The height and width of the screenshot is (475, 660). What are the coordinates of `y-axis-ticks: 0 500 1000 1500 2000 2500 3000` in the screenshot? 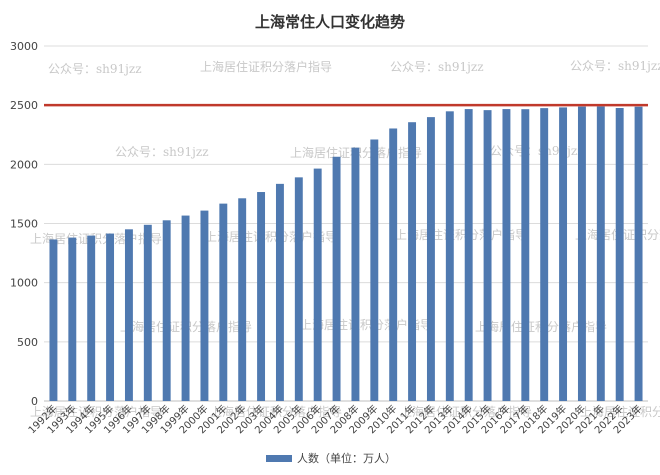 It's located at (24, 224).